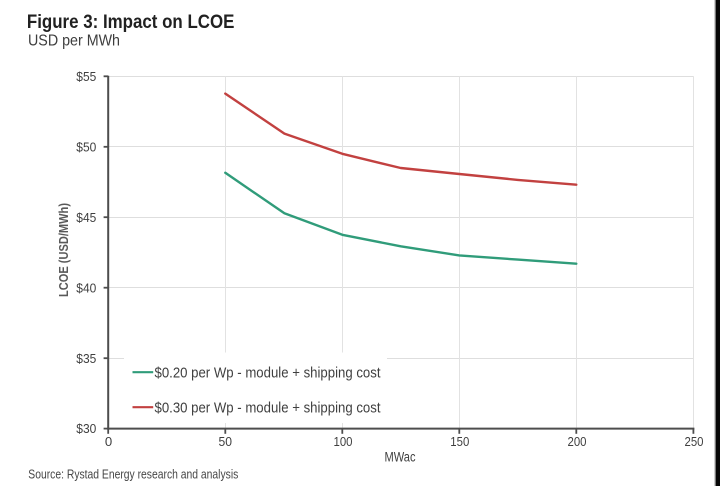 This screenshot has width=720, height=486. What do you see at coordinates (694, 441) in the screenshot?
I see `svg-text: 250` at bounding box center [694, 441].